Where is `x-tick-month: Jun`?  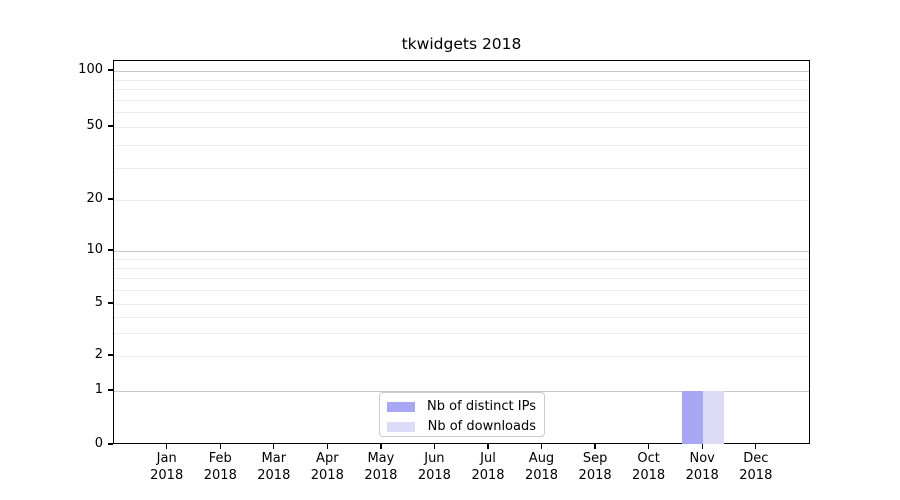 x-tick-month: Jun is located at coordinates (434, 458).